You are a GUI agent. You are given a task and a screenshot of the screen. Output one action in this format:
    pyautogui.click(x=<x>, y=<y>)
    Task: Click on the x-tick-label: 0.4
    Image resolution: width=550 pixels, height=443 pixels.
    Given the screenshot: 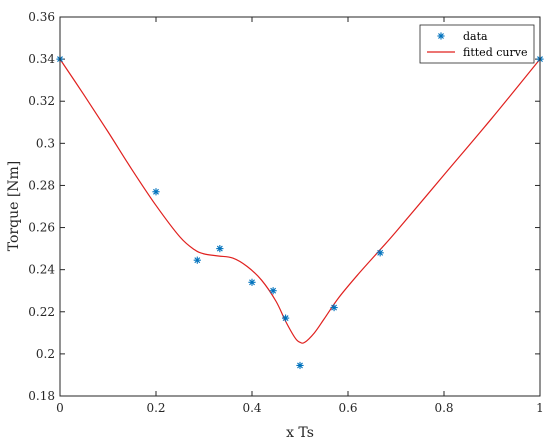 What is the action you would take?
    pyautogui.click(x=251, y=408)
    